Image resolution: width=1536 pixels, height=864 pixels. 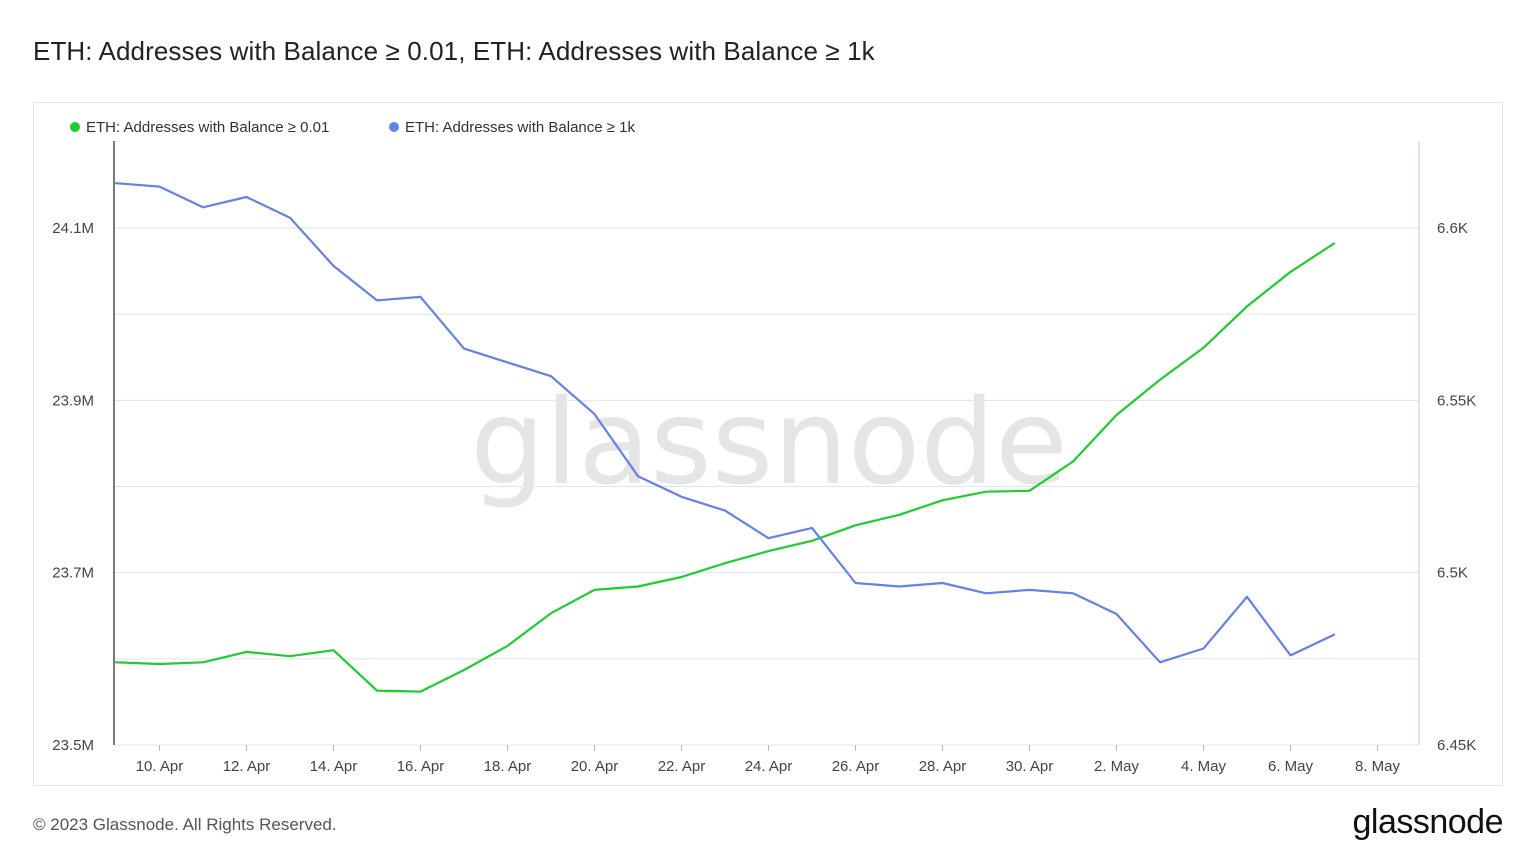 What do you see at coordinates (334, 766) in the screenshot?
I see `x-tick-label: 14. Apr` at bounding box center [334, 766].